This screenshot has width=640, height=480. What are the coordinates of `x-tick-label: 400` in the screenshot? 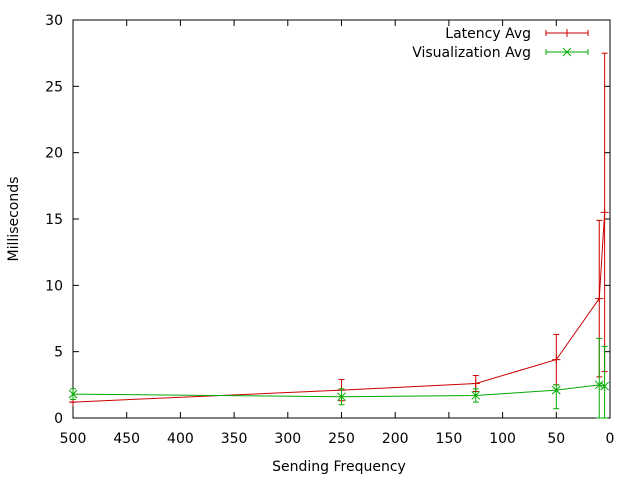 It's located at (180, 439).